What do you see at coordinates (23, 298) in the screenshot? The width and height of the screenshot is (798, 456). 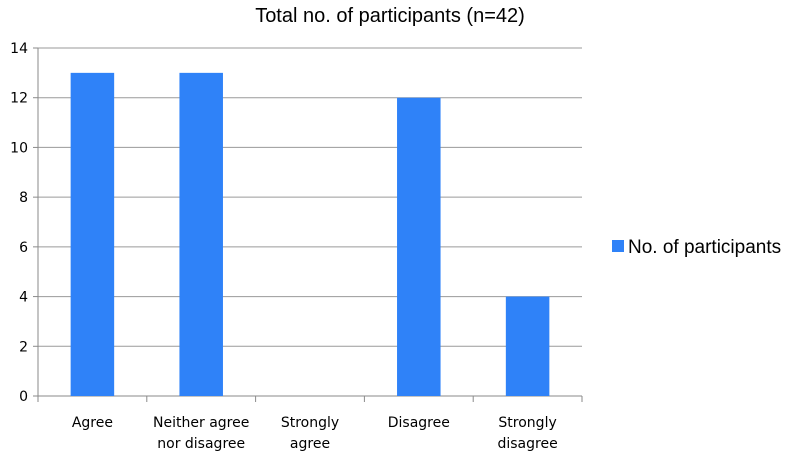 I see `y-tick-label: 4` at bounding box center [23, 298].